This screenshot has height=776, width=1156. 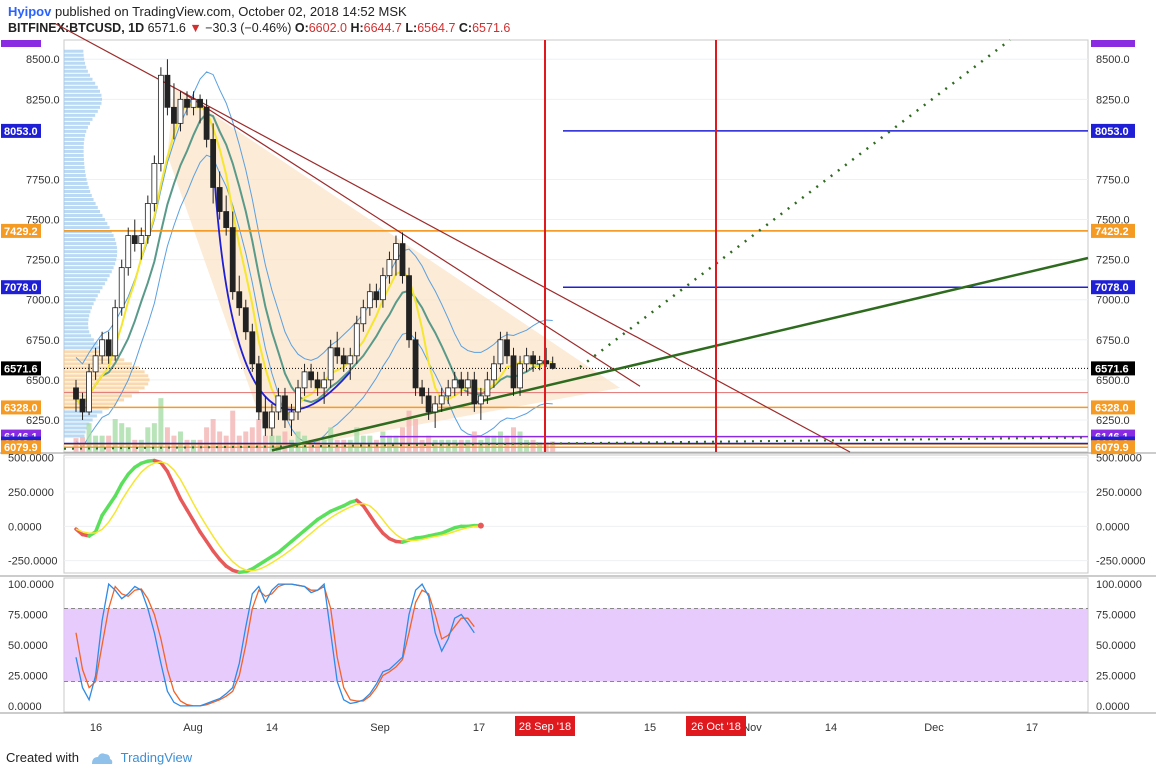 What do you see at coordinates (21, 130) in the screenshot?
I see `price-label-box-left` at bounding box center [21, 130].